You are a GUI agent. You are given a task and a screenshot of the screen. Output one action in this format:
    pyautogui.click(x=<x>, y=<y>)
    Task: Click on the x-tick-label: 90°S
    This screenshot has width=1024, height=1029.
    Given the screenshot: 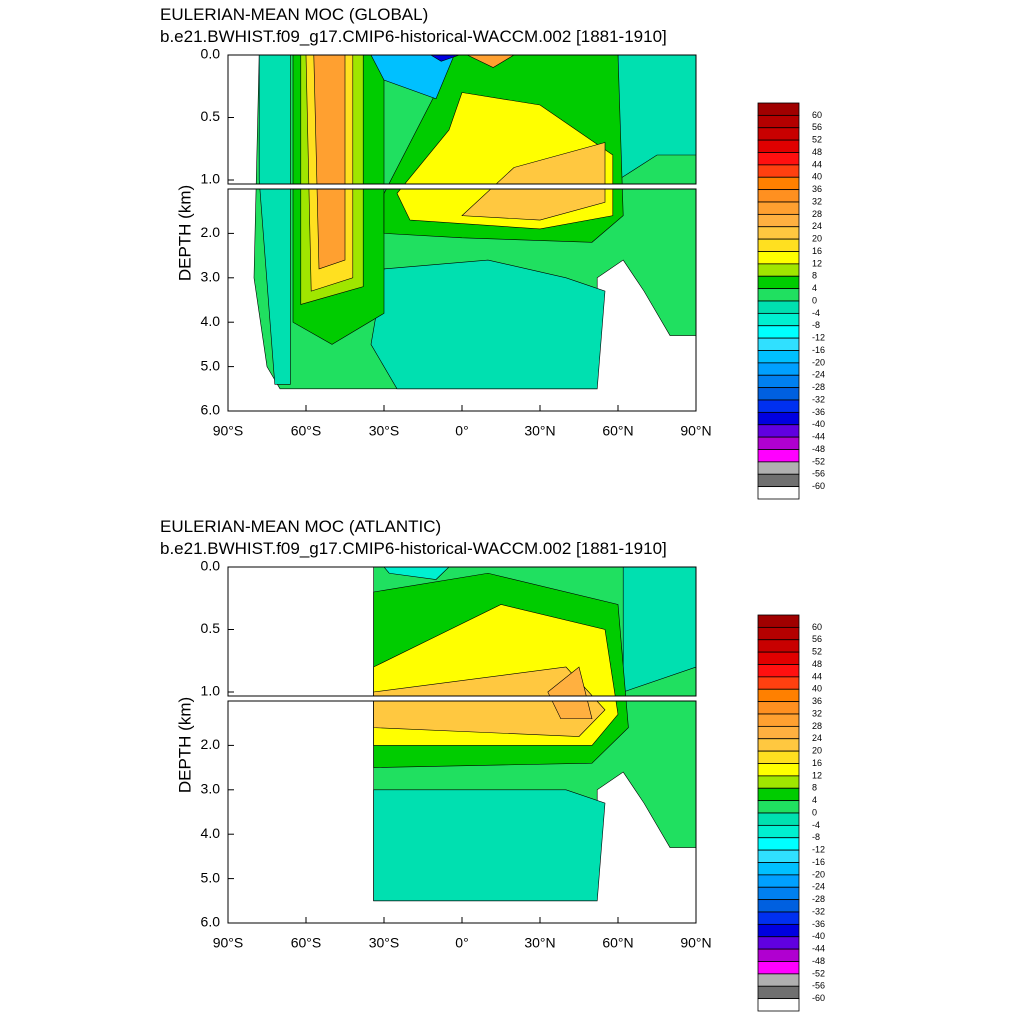 What is the action you would take?
    pyautogui.click(x=228, y=431)
    